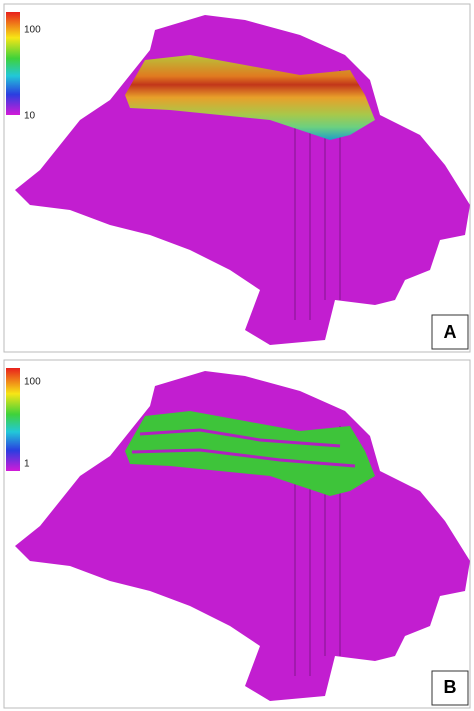  I want to click on colorbar-min-label: 10, so click(30, 116).